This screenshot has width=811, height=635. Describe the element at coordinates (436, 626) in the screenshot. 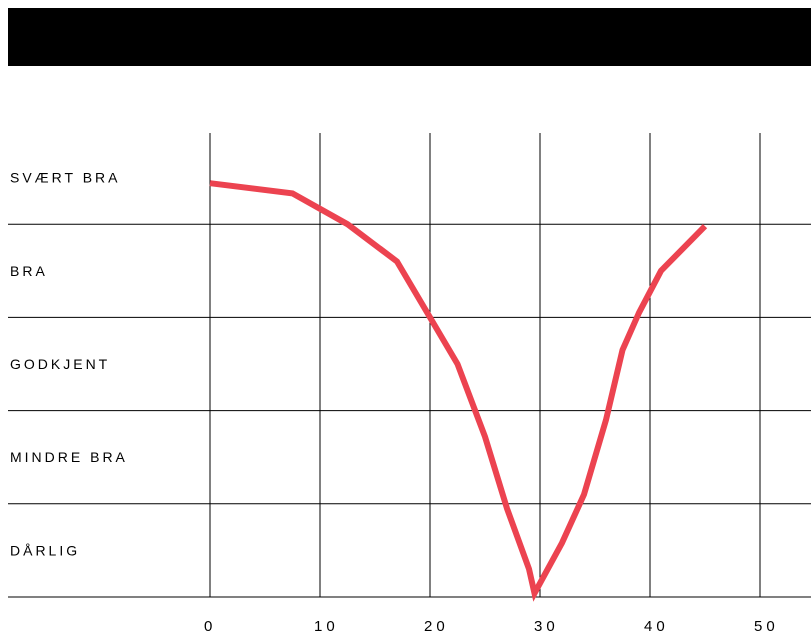

I see `x-tick-label: 20` at that location.